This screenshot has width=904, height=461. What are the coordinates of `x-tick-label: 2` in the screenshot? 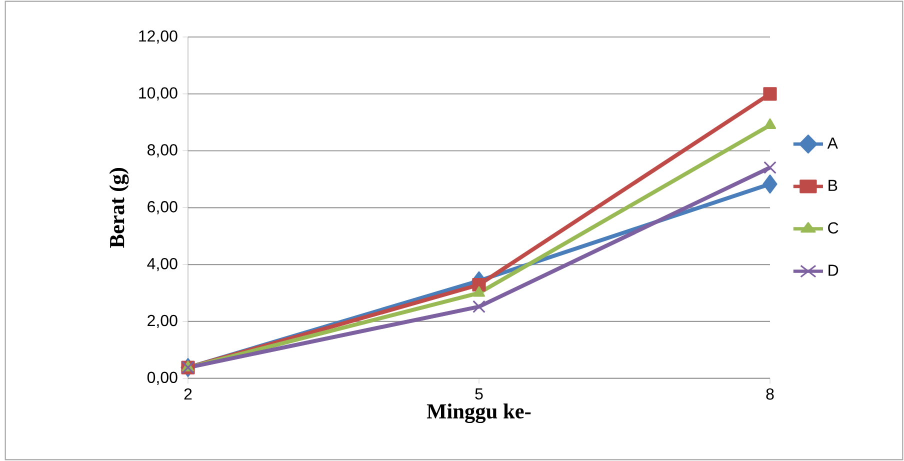 It's located at (188, 394).